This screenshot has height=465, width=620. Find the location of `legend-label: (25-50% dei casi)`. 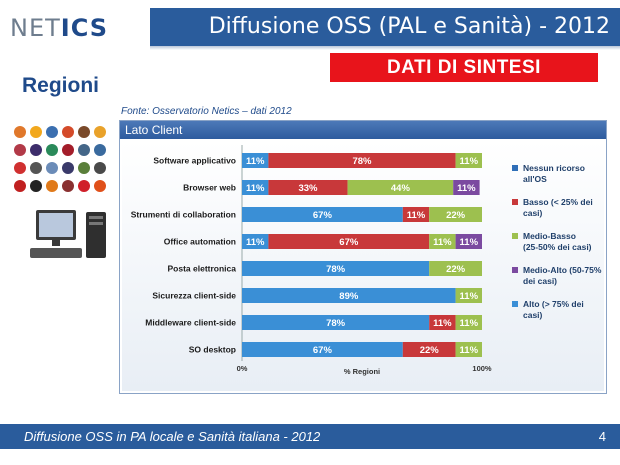

legend-label: (25-50% dei casi) is located at coordinates (557, 247).